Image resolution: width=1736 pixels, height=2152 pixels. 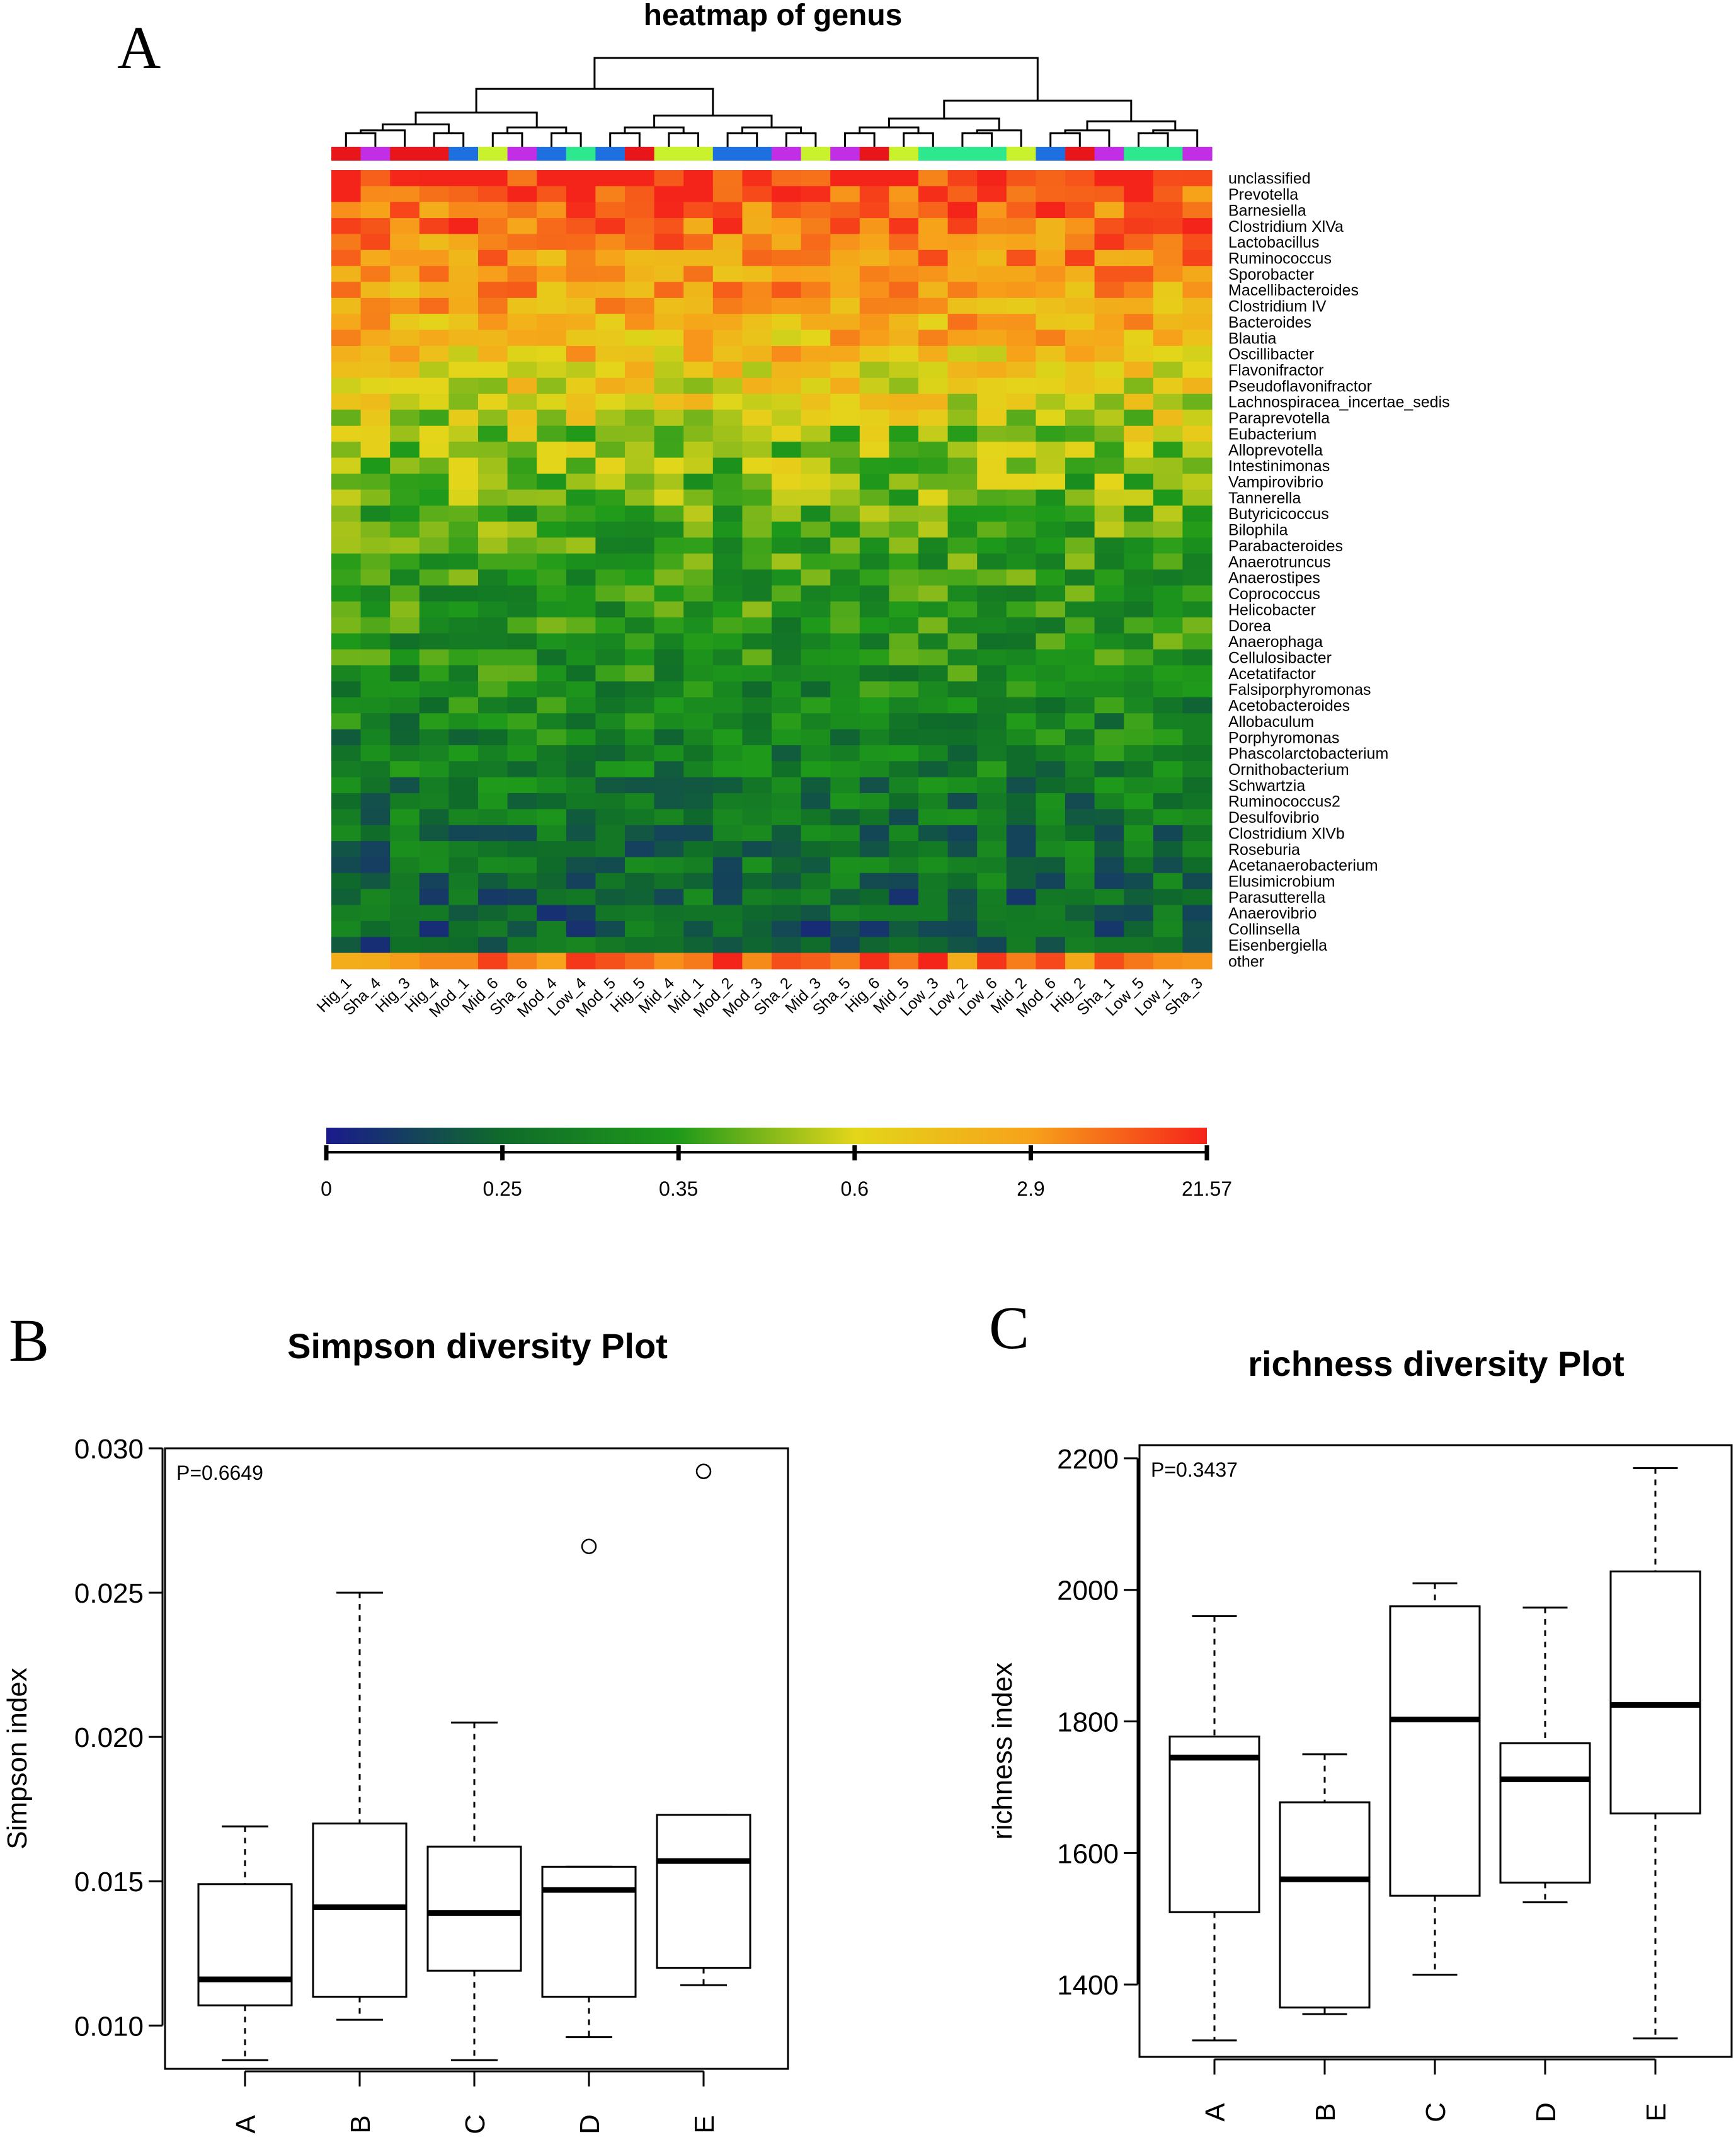 I want to click on genus-label: Helicobacter, so click(x=1272, y=610).